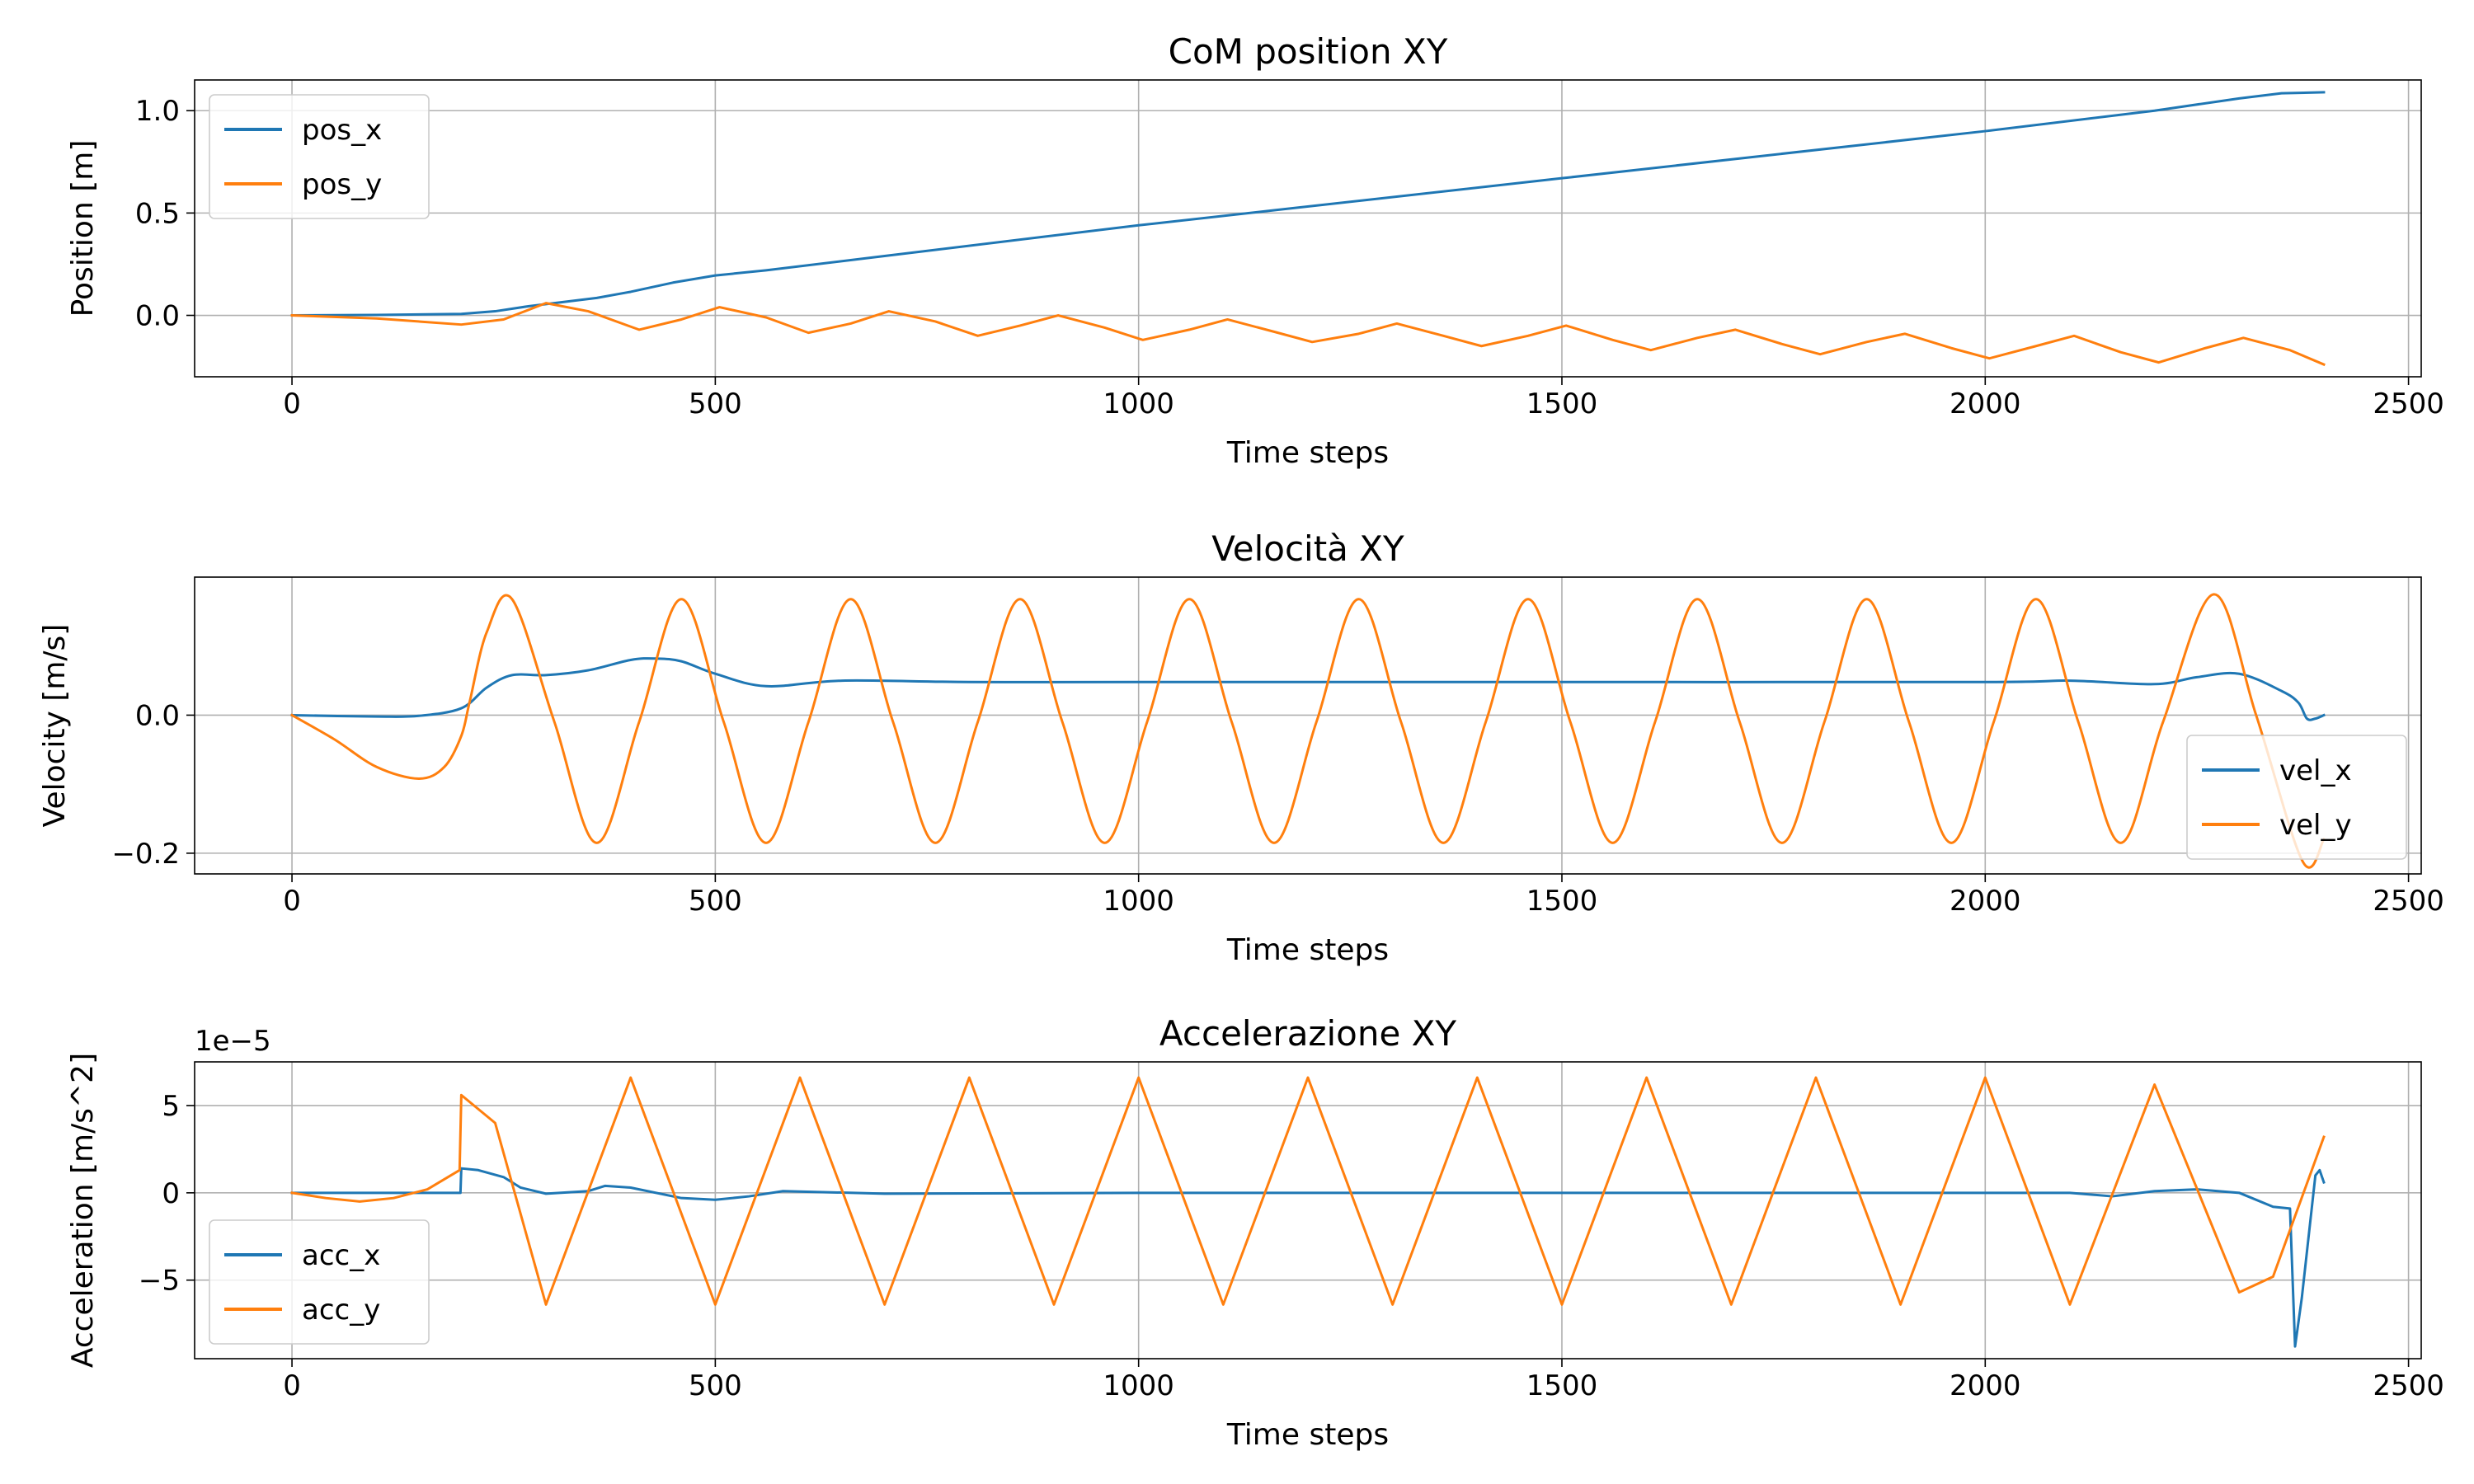 Image resolution: width=2474 pixels, height=1484 pixels. Describe the element at coordinates (233, 1041) in the screenshot. I see `y-offset-label: 1e−5` at that location.